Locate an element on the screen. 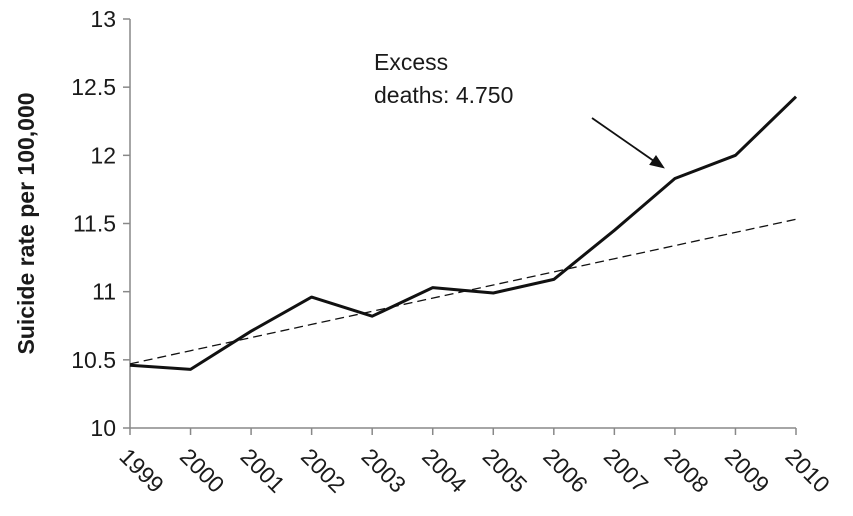 The width and height of the screenshot is (853, 516). y-axis: 10 10.5 11 11.5 12 12.5 13 is located at coordinates (101, 223).